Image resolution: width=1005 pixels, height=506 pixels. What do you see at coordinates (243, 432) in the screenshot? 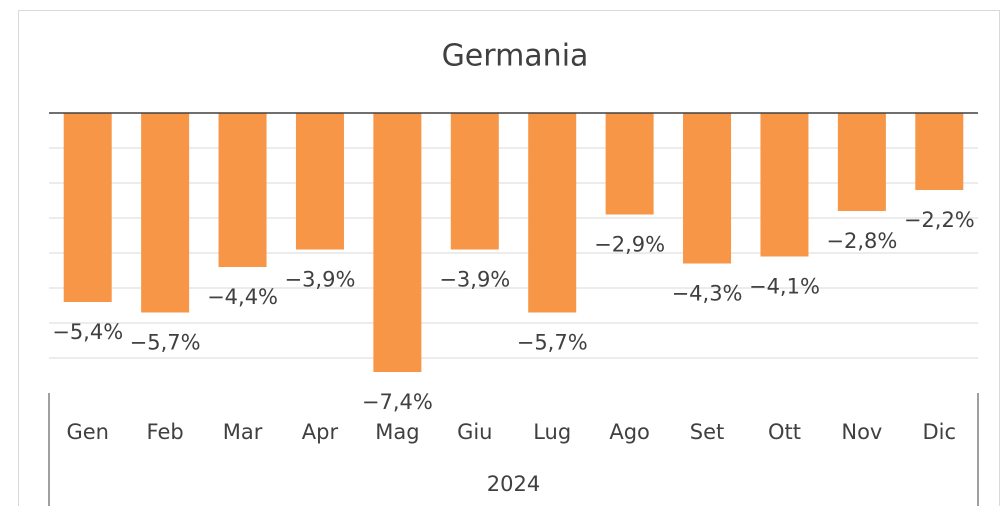
I see `x-tick-label: Mar` at bounding box center [243, 432].